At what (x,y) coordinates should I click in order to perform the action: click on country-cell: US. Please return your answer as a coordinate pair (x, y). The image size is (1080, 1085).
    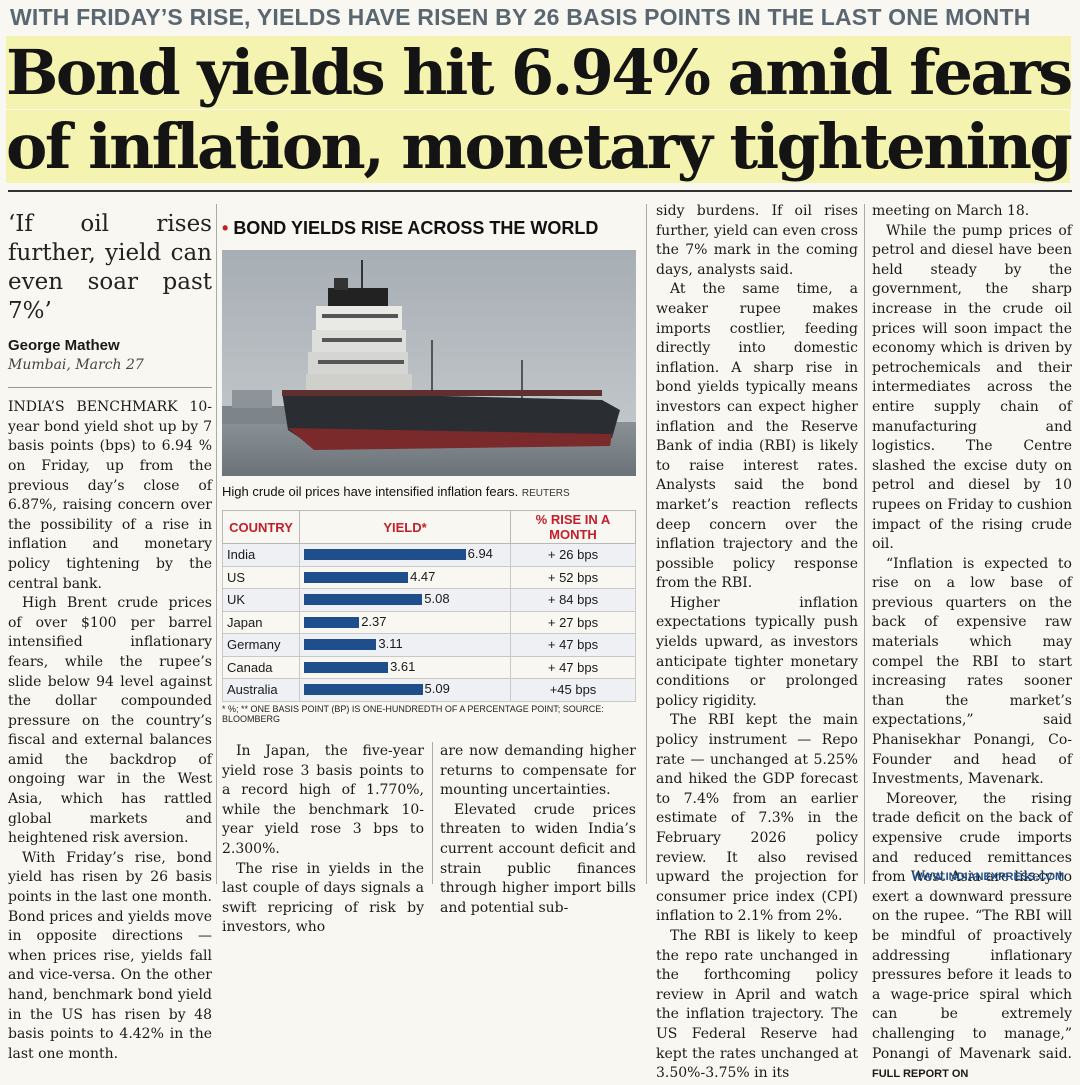
    Looking at the image, I should click on (261, 577).